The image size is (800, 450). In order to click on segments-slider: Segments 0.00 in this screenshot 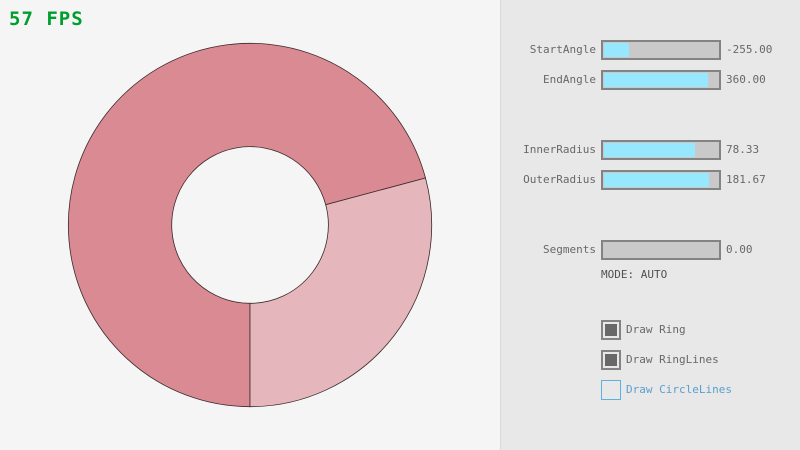, I will do `click(650, 250)`.